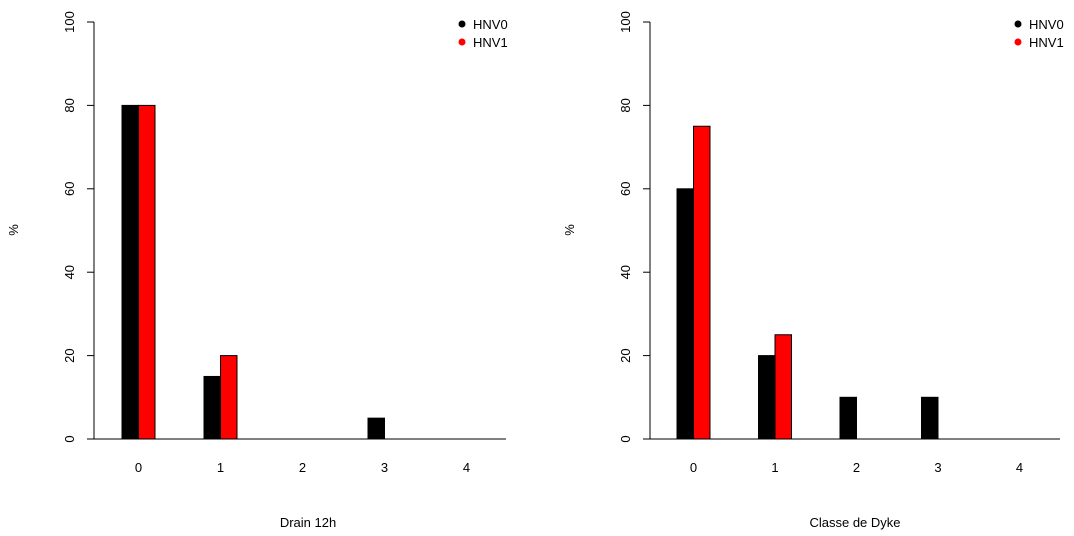  Describe the element at coordinates (308, 522) in the screenshot. I see `x-axis-label: Drain 12h` at that location.